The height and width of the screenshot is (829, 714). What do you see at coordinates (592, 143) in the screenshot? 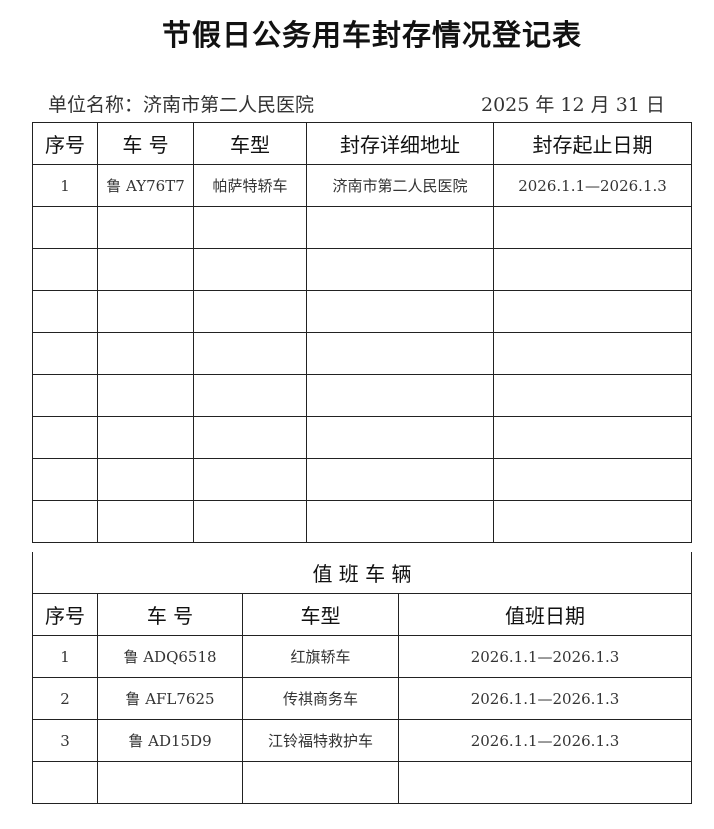
I see `table-cell: 封存起止日期` at bounding box center [592, 143].